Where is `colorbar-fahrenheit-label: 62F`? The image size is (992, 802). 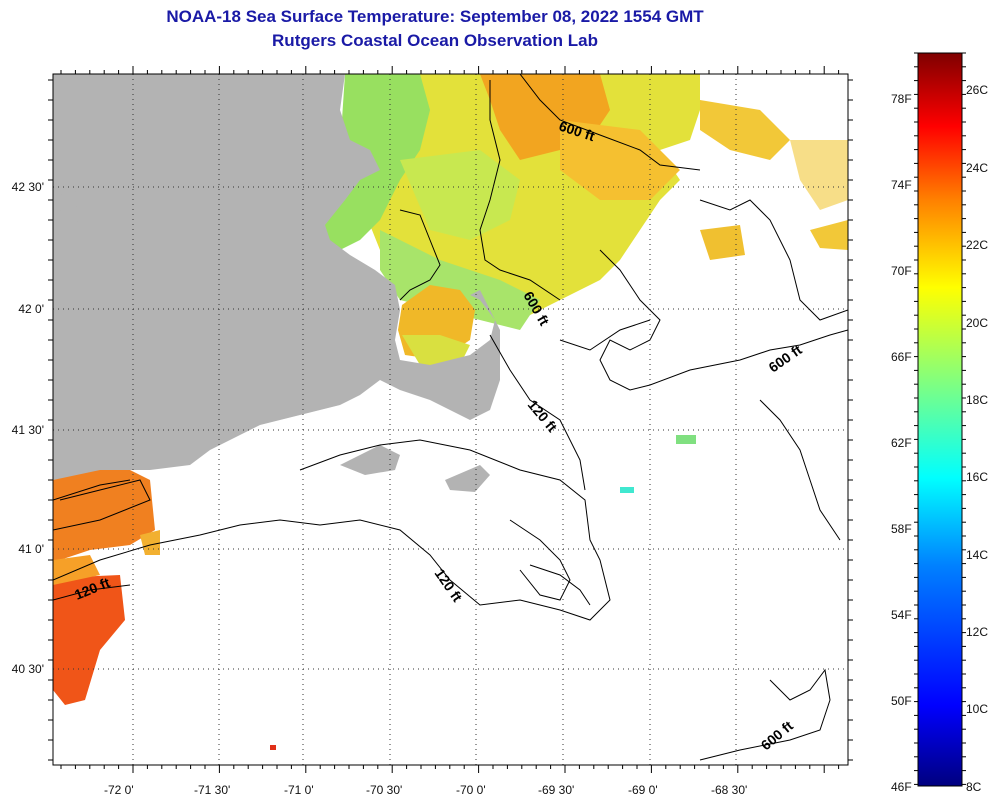 colorbar-fahrenheit-label: 62F is located at coordinates (901, 443).